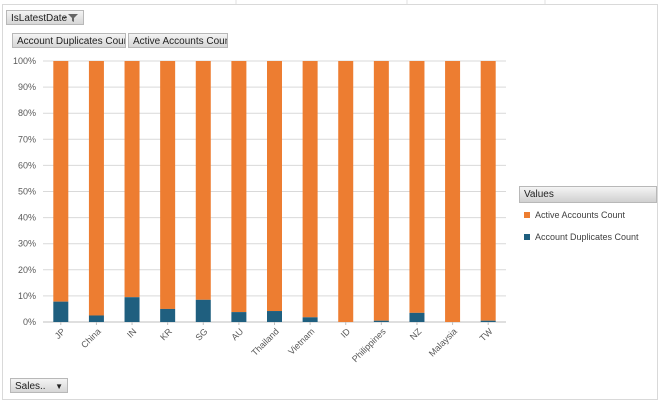  What do you see at coordinates (580, 215) in the screenshot?
I see `legend-label: Active Accounts Count` at bounding box center [580, 215].